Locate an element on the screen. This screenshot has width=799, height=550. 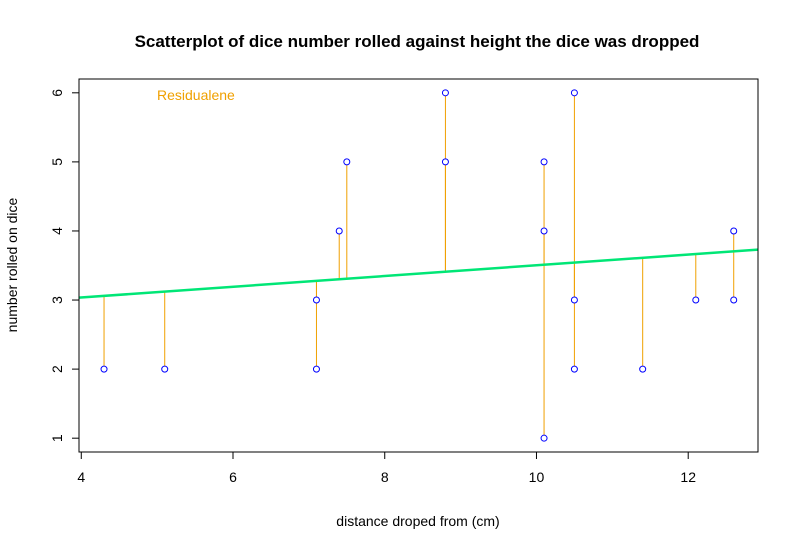
y-tick-label-1: 1 is located at coordinates (57, 438).